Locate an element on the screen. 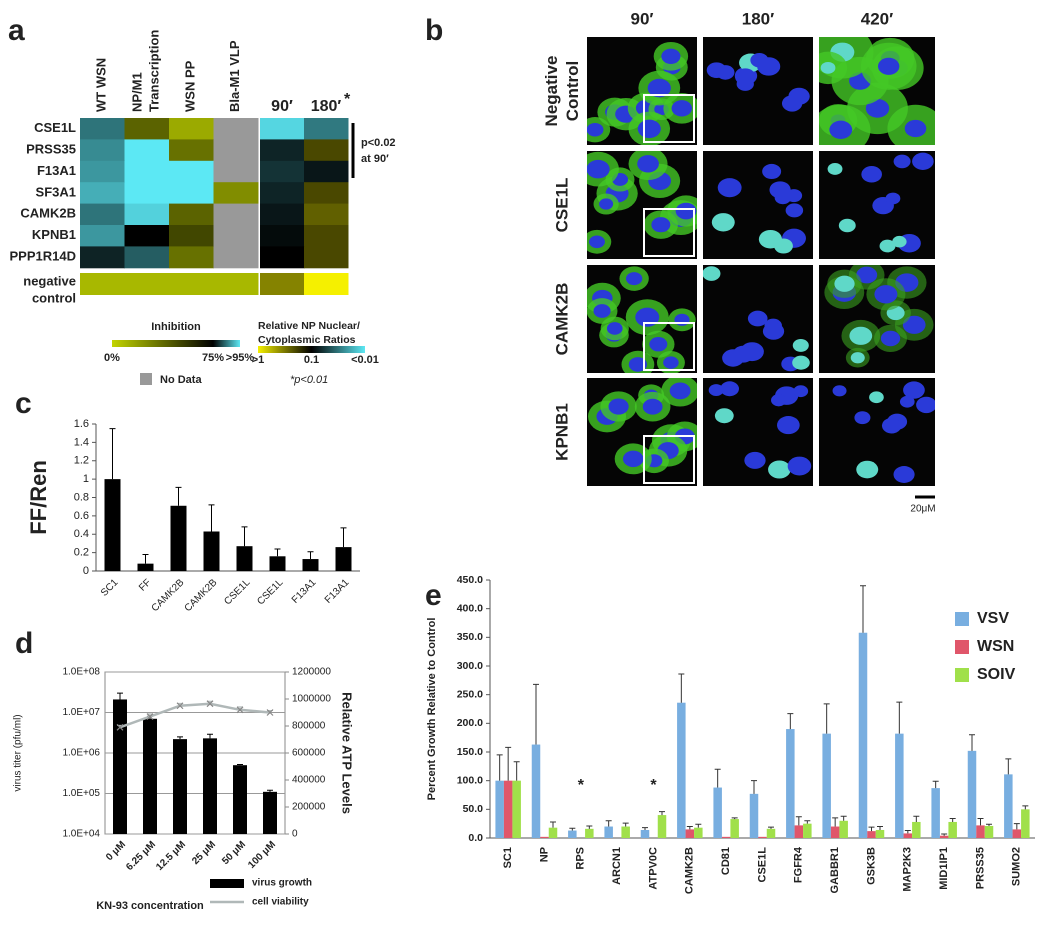  column-header: WT WSN is located at coordinates (101, 85).